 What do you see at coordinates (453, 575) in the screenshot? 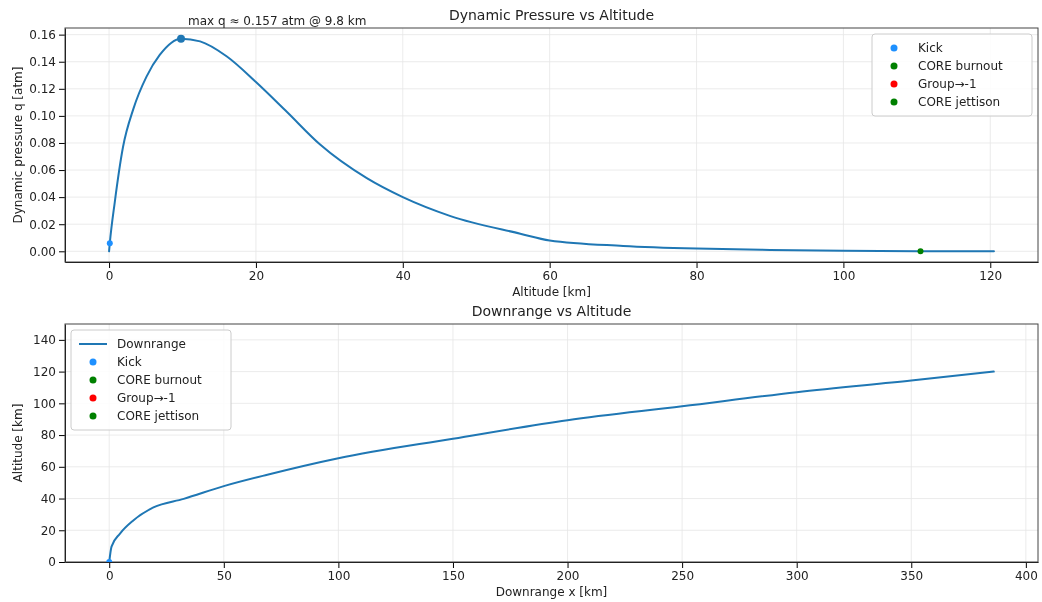
I see `x-tick-label: 150` at bounding box center [453, 575].